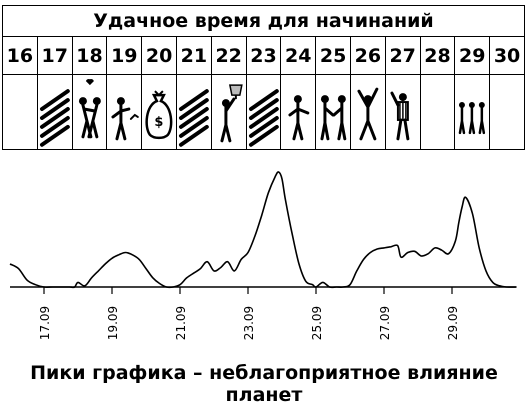  I want to click on referee-icon, so click(400, 116).